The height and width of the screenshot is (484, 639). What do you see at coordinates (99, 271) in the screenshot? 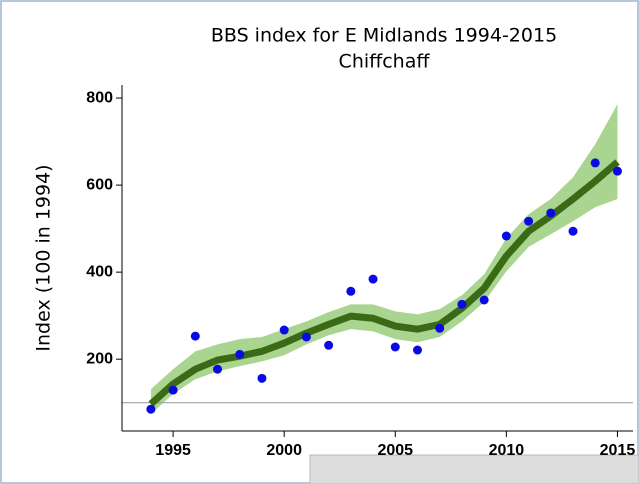
I see `y-tick-label: 400` at bounding box center [99, 271].